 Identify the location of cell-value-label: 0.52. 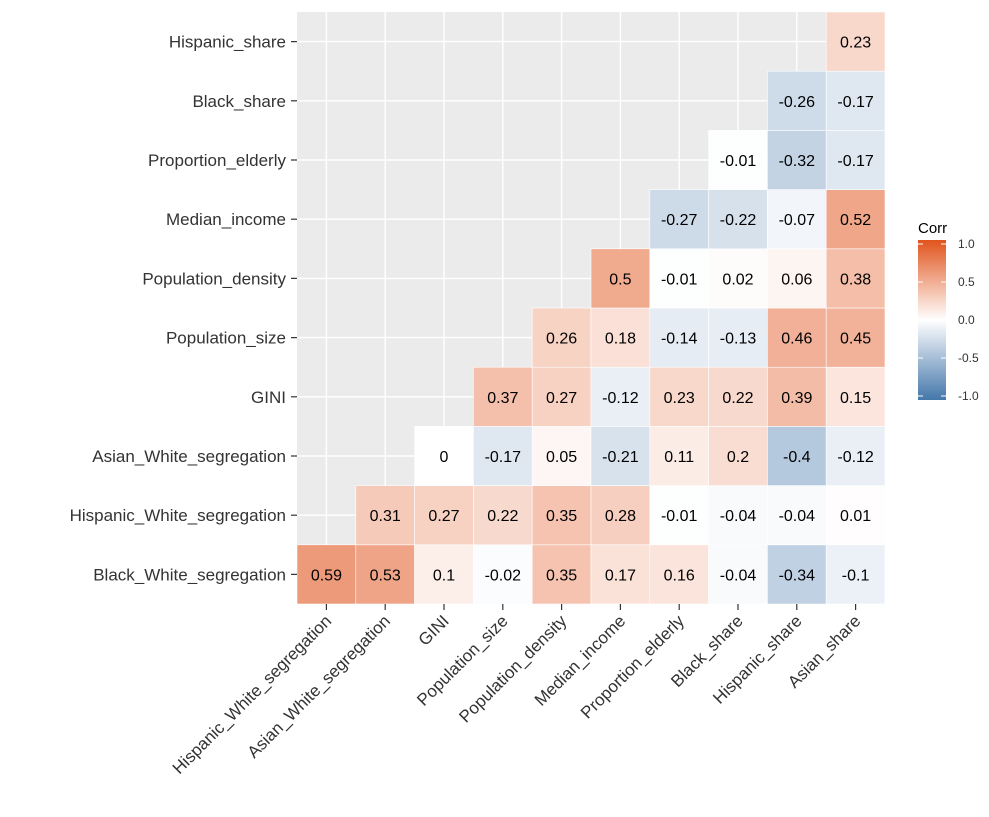
(855, 220).